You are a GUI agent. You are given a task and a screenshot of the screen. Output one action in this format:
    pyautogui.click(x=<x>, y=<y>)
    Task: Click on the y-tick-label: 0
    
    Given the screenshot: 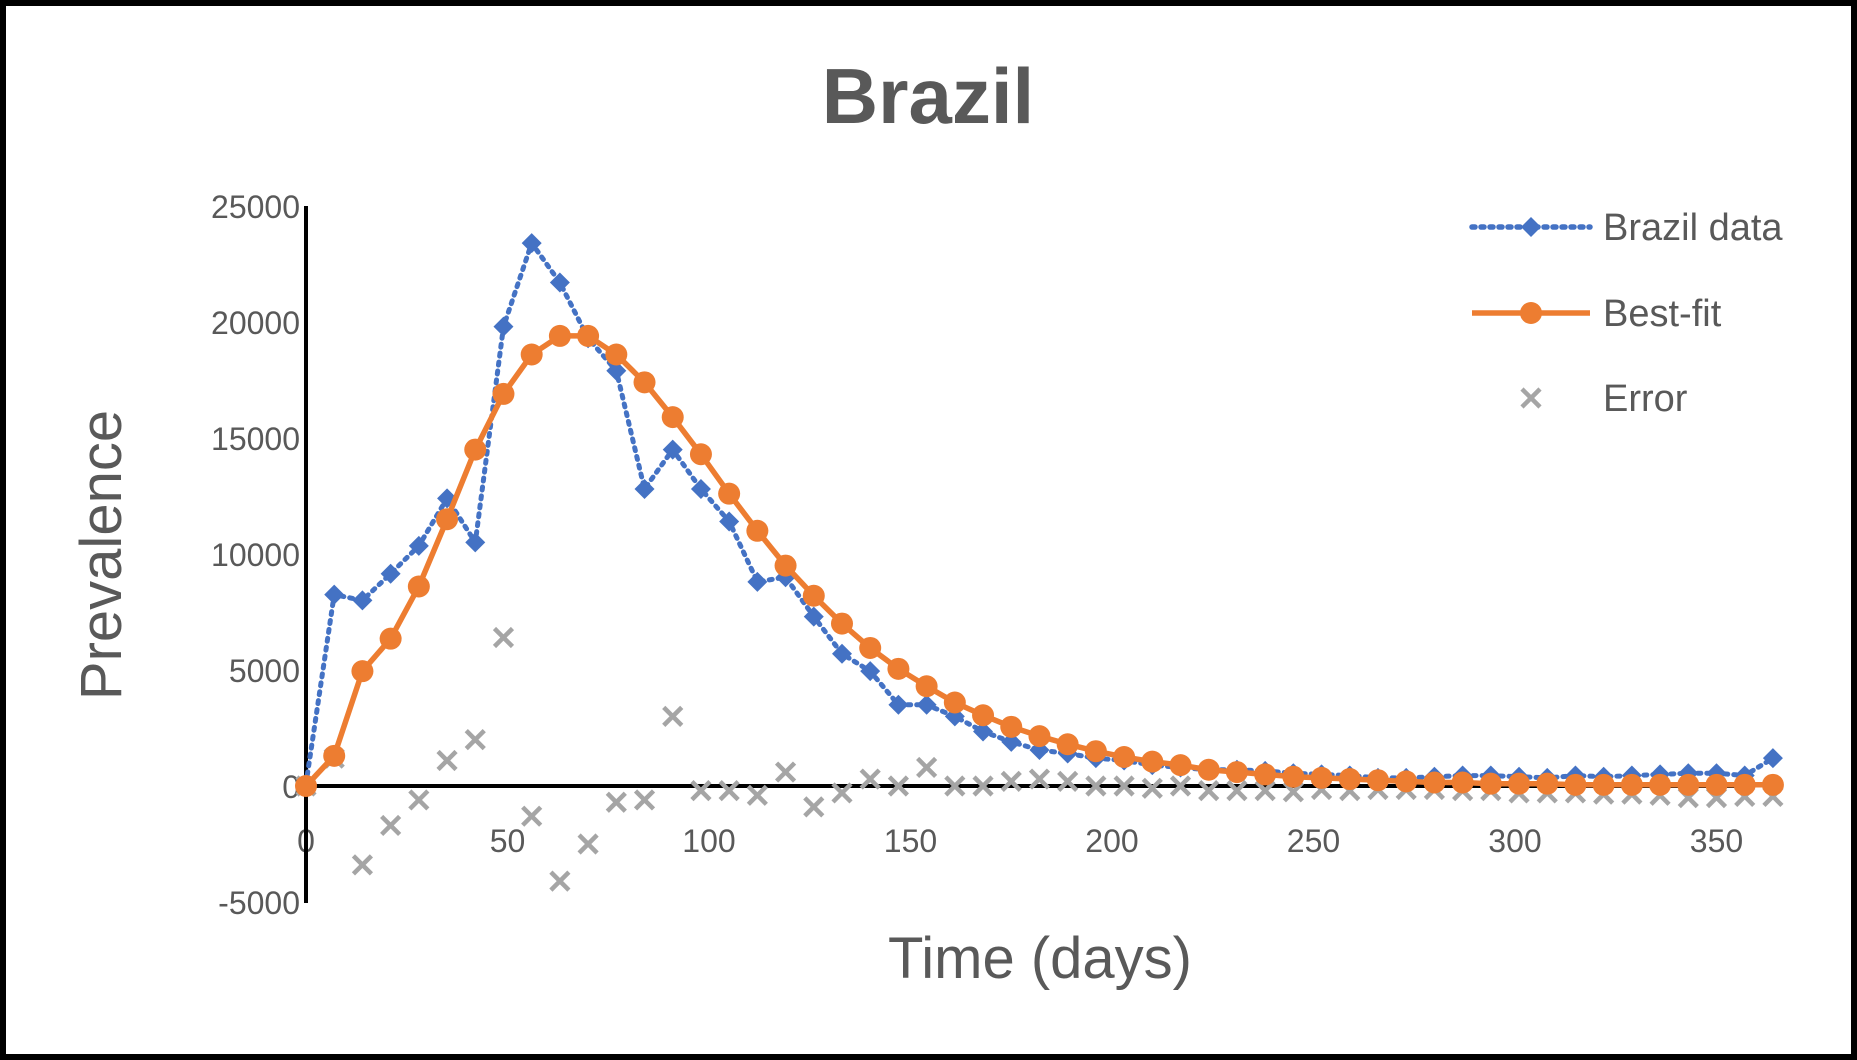 What is the action you would take?
    pyautogui.click(x=291, y=787)
    